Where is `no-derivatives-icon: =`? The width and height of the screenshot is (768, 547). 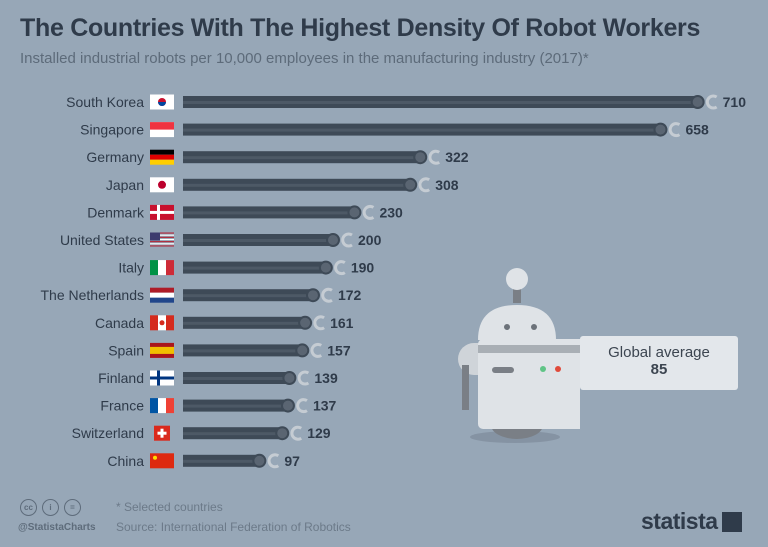 no-derivatives-icon: = is located at coordinates (72, 507).